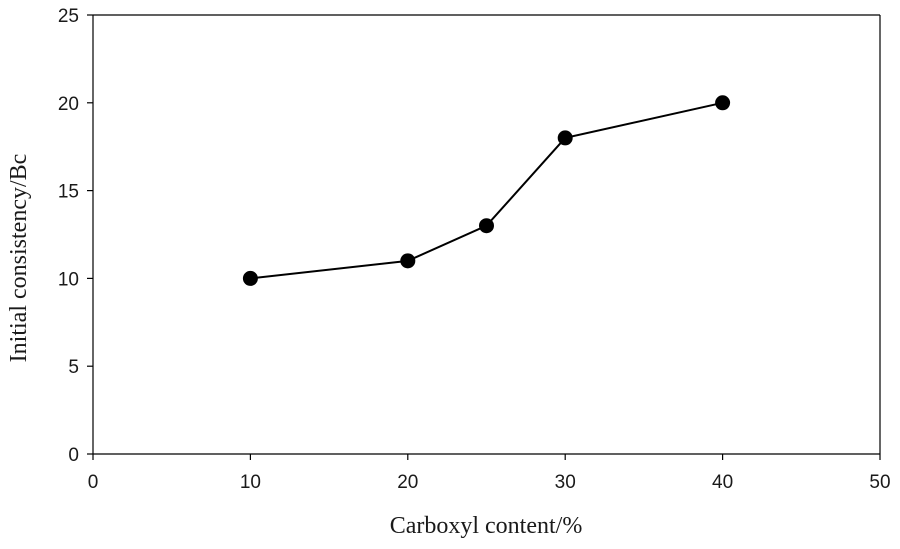 The width and height of the screenshot is (900, 549). I want to click on y-axis-title: Initial consistency/Bc, so click(19, 258).